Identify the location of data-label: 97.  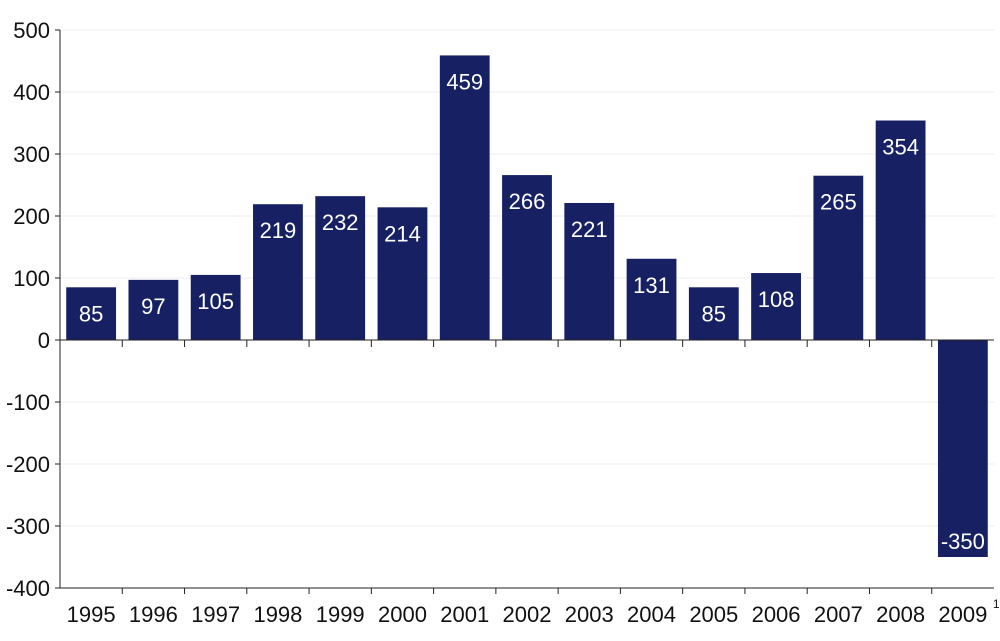
(153, 306).